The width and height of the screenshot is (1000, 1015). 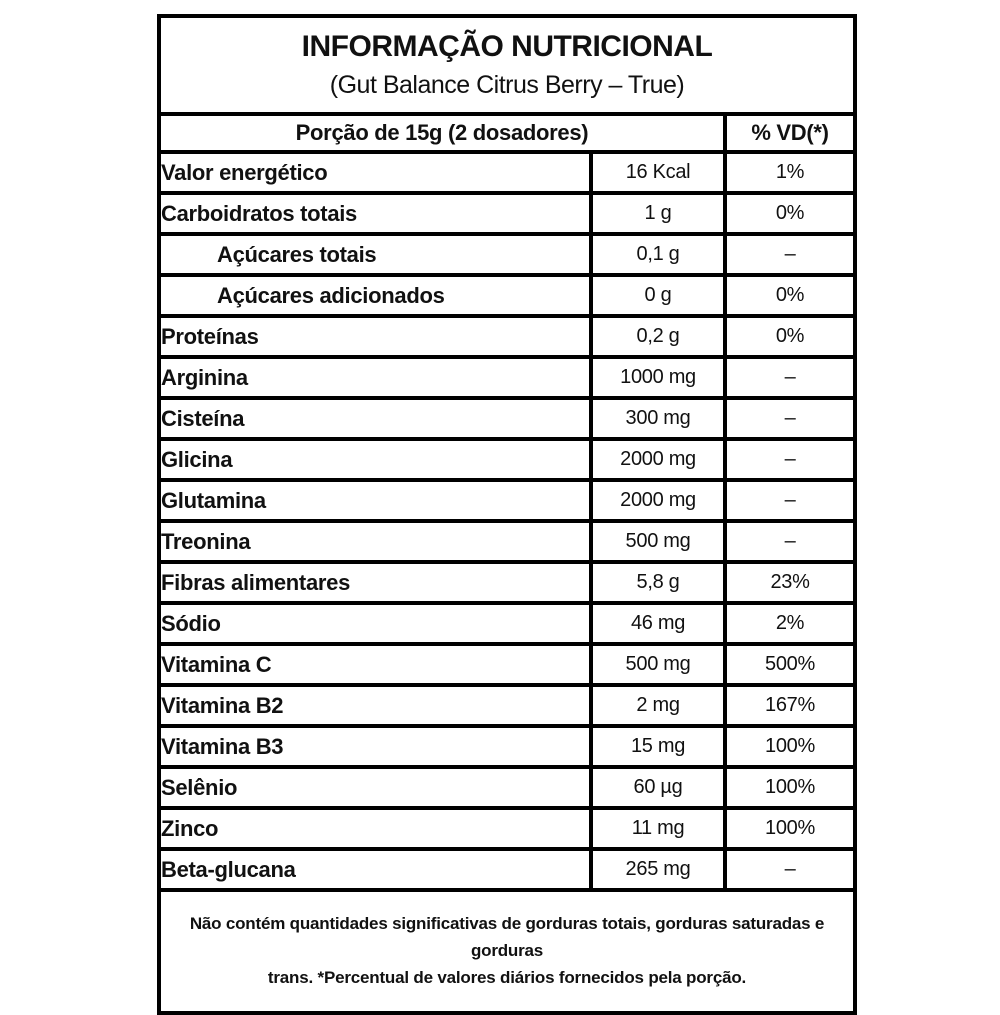 I want to click on table-row: Cisteína 300 mg –, so click(x=507, y=418).